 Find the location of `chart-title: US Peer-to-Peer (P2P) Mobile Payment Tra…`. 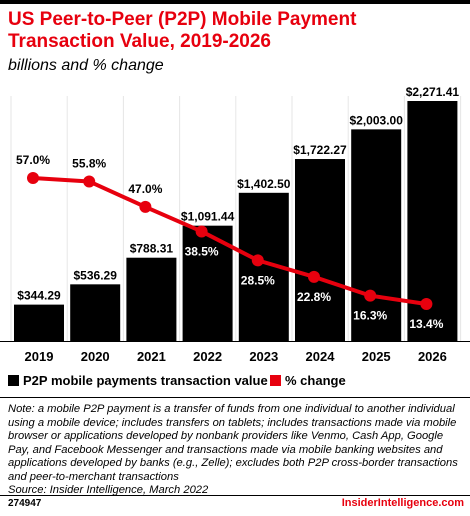

chart-title: US Peer-to-Peer (P2P) Mobile Payment Tra… is located at coordinates (182, 30).